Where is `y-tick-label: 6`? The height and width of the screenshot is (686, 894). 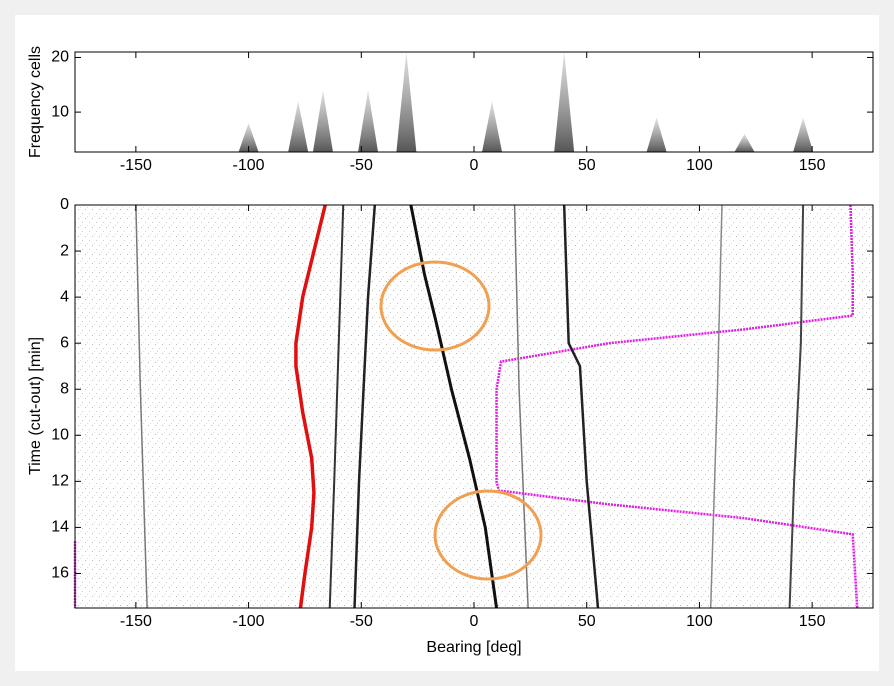 y-tick-label: 6 is located at coordinates (64, 342).